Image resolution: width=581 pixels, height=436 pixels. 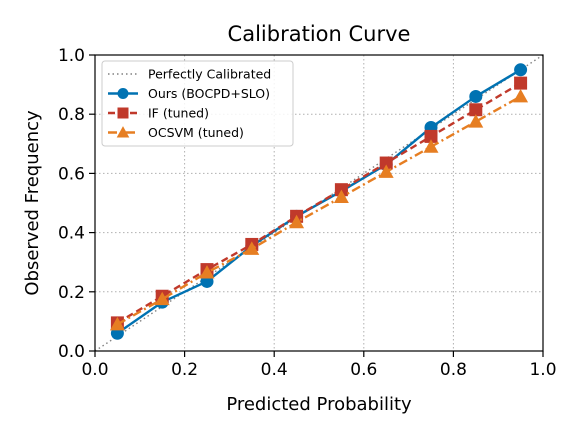 What do you see at coordinates (71, 115) in the screenshot?
I see `y-tick-label: 0.8` at bounding box center [71, 115].